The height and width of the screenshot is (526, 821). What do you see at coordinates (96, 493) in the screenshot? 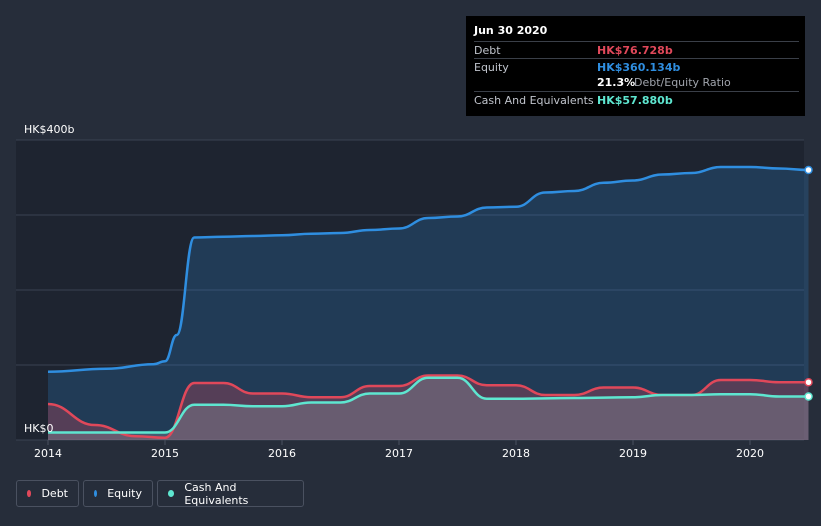
I see `equity-legend-dot-icon` at bounding box center [96, 493].